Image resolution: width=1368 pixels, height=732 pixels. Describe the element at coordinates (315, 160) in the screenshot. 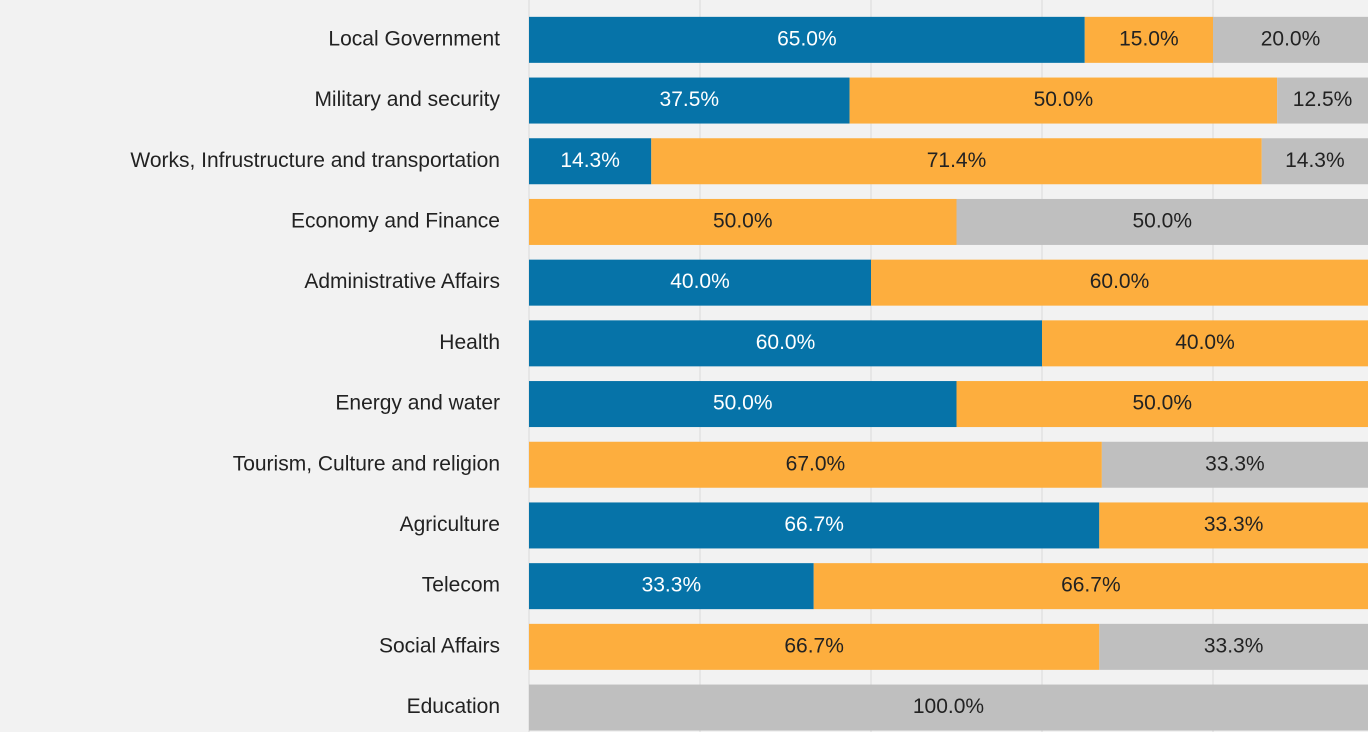

I see `category-label: Works, Infrustructure and transportation` at that location.